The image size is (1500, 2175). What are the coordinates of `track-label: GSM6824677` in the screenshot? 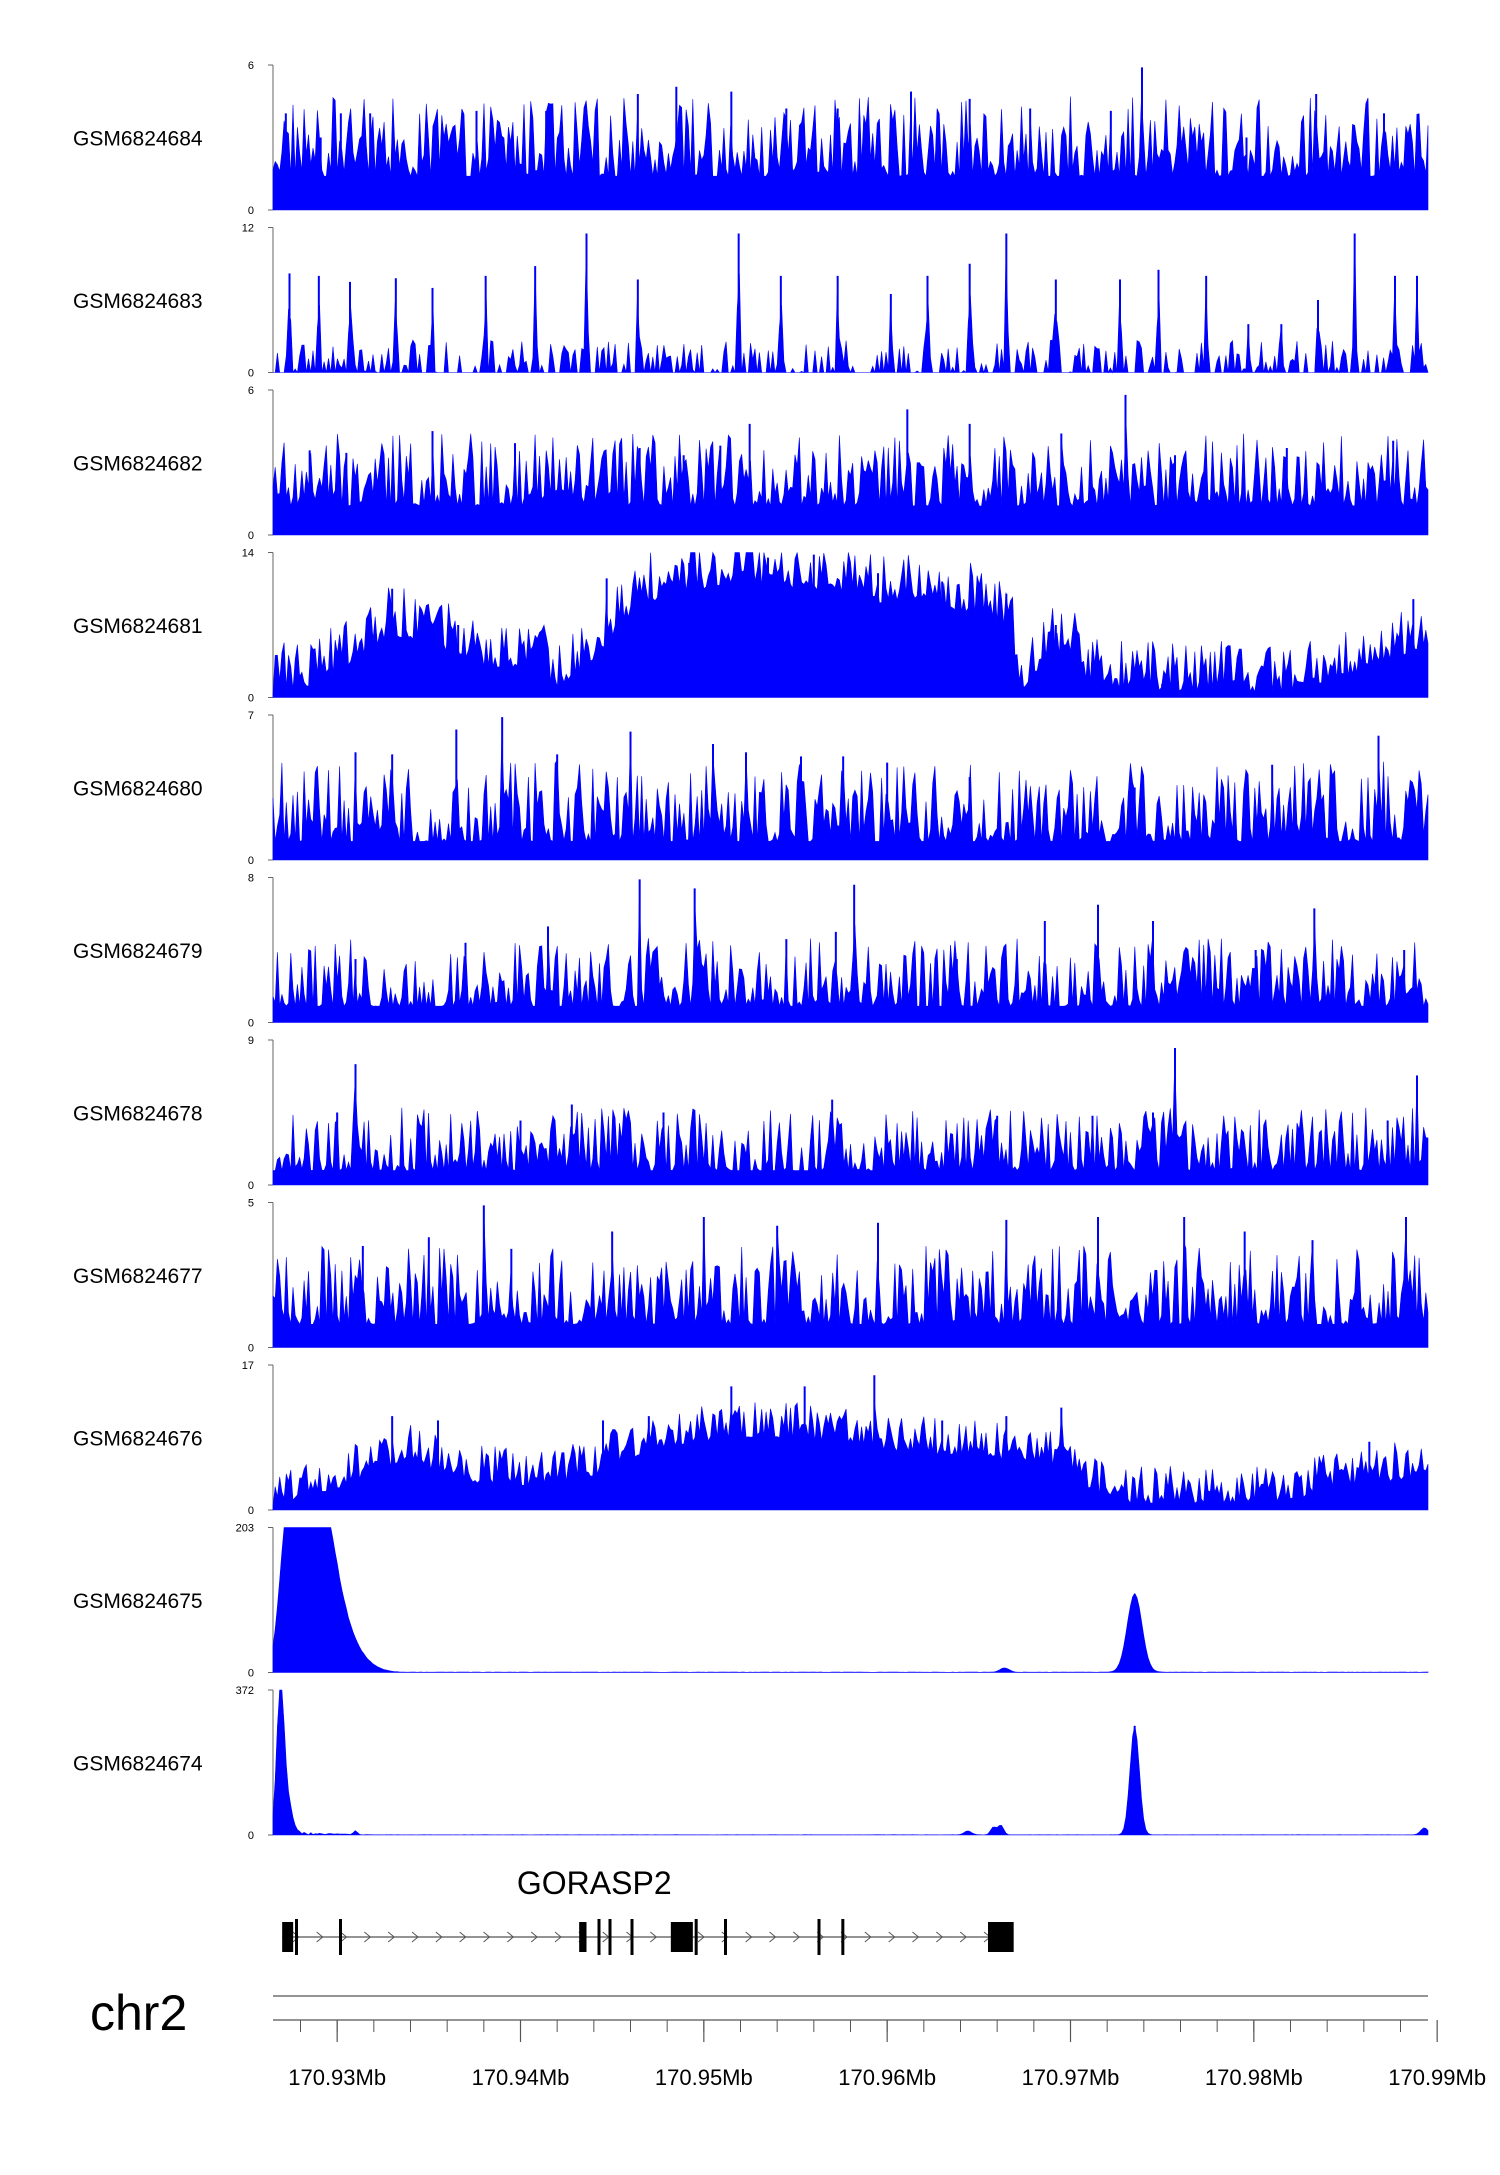 It's located at (138, 1276).